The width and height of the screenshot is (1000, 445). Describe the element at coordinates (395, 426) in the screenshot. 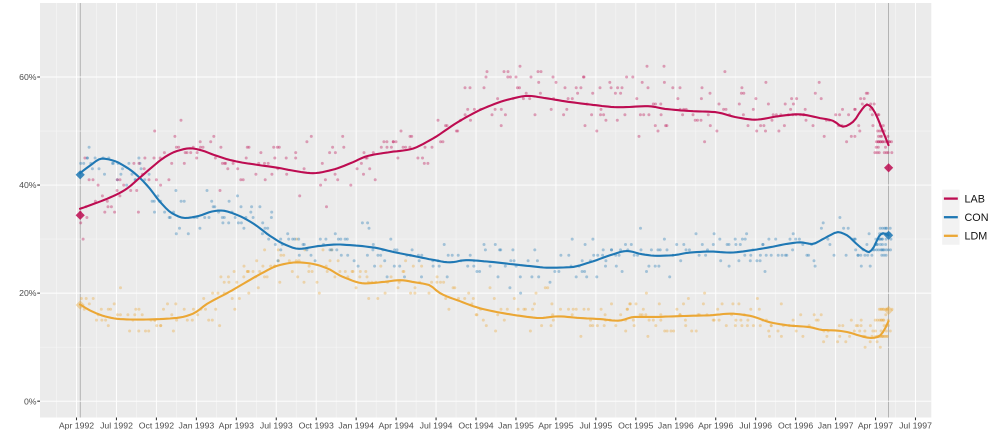

I see `svg-text: Apr 1994` at that location.